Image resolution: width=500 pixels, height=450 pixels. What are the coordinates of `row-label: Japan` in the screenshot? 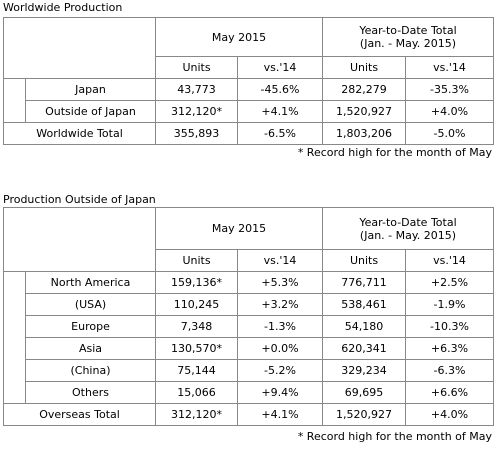 It's located at (90, 89).